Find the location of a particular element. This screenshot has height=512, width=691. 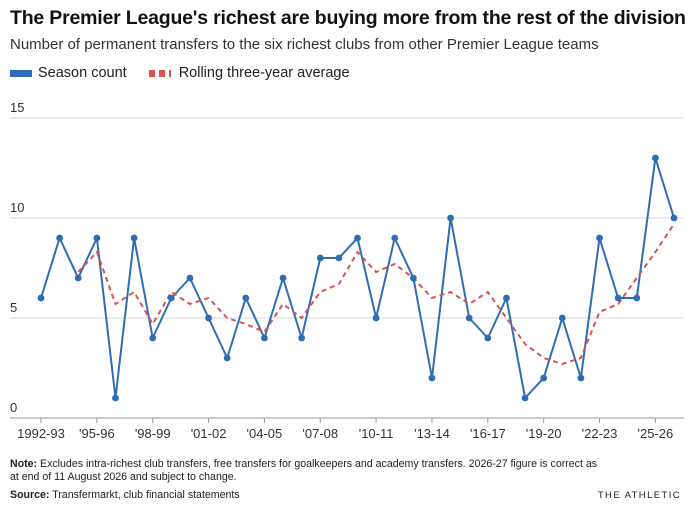

x-tick-label: 1992-93 is located at coordinates (41, 433).